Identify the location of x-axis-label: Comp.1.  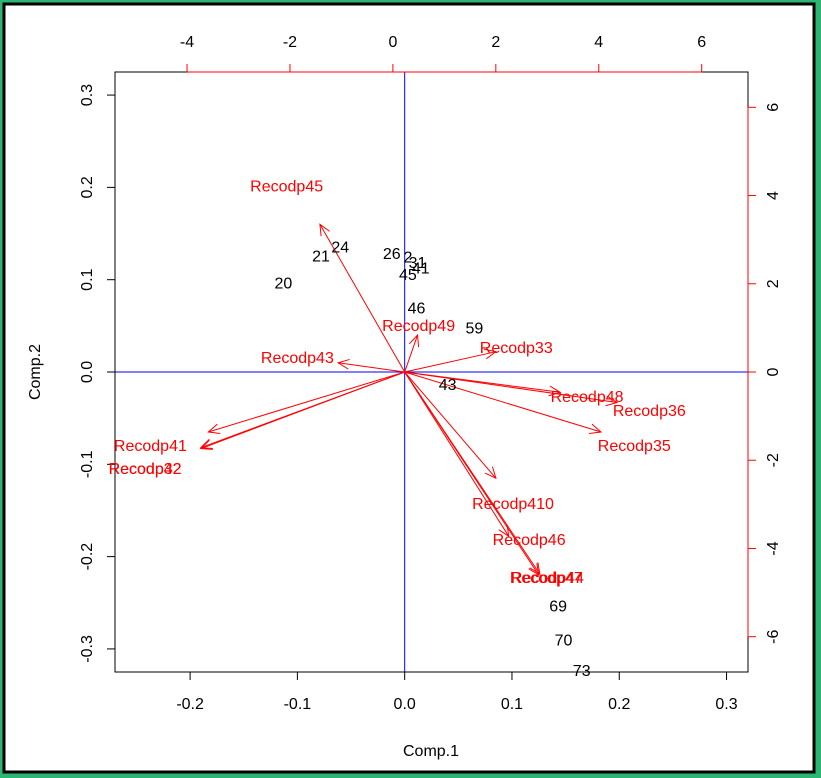
(431, 751).